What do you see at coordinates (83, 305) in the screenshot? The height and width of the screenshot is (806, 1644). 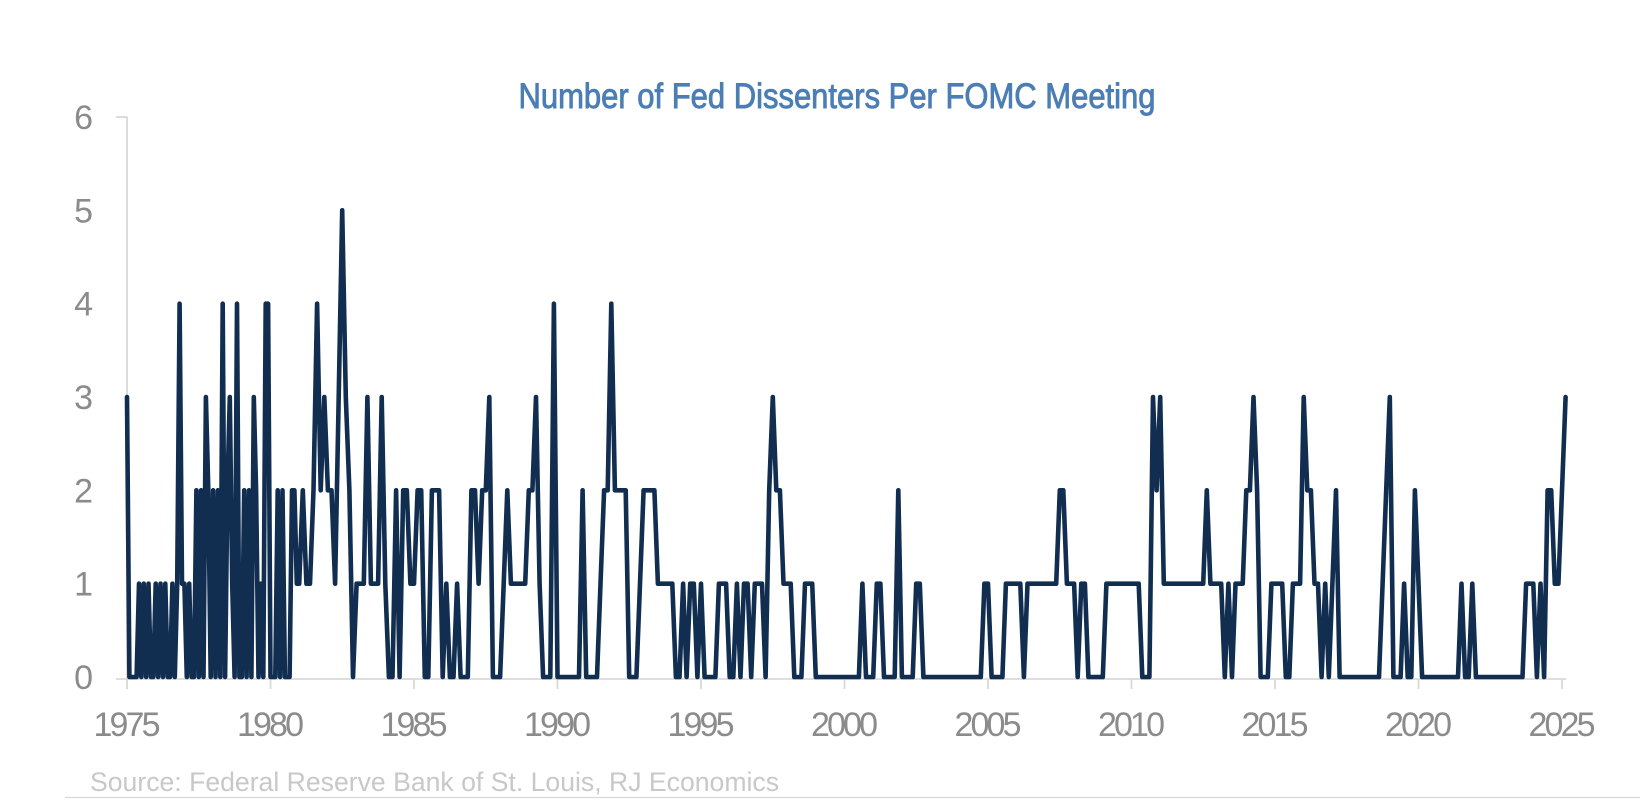 I see `svg-text: 4` at bounding box center [83, 305].